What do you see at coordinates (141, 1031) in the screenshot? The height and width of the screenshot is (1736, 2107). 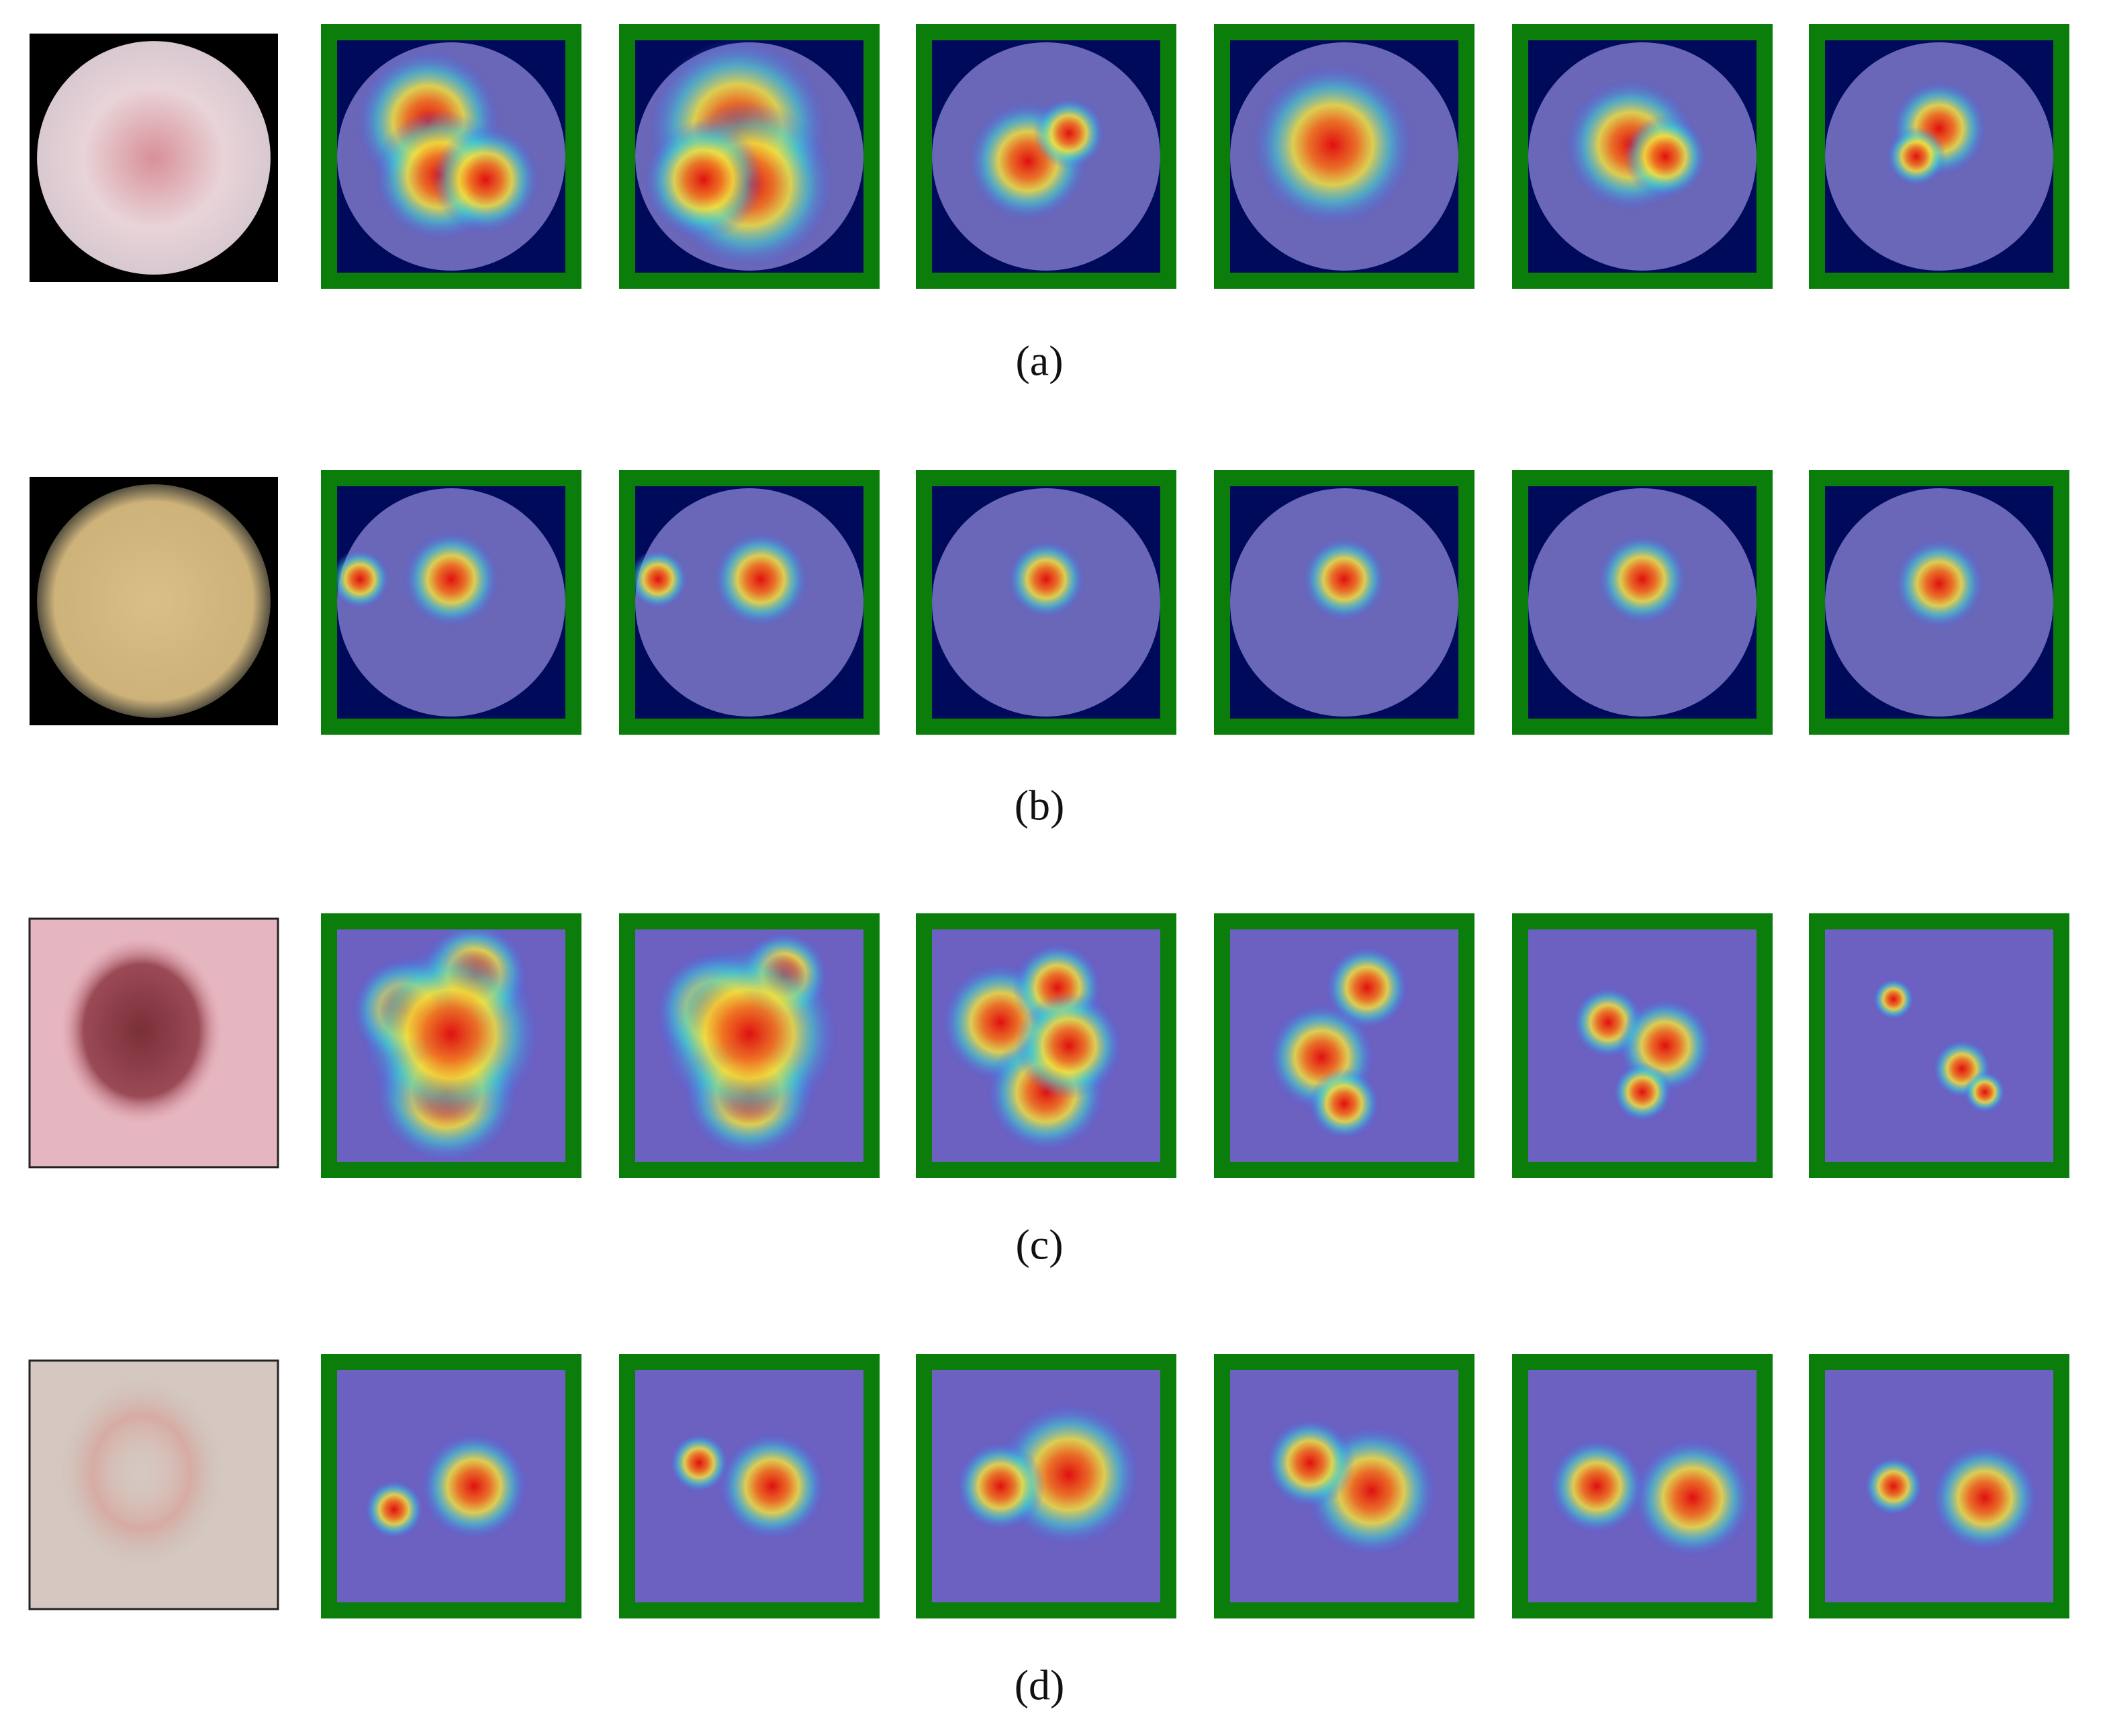 I see `lesion` at bounding box center [141, 1031].